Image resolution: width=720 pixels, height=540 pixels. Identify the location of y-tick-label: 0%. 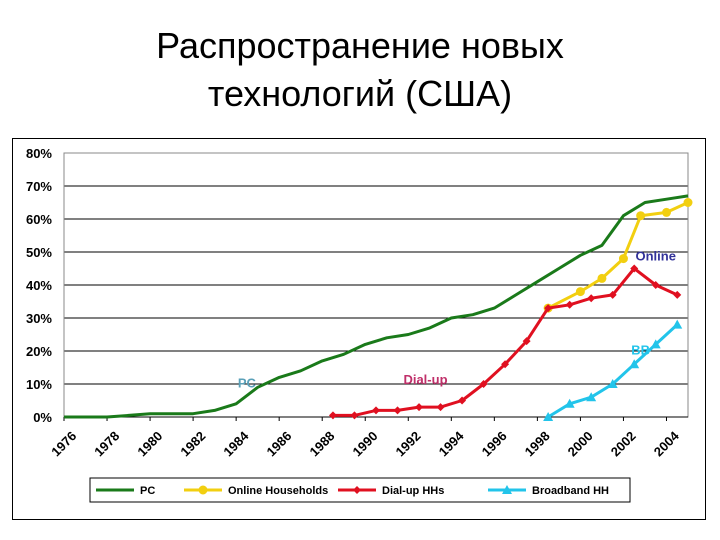
(42, 417).